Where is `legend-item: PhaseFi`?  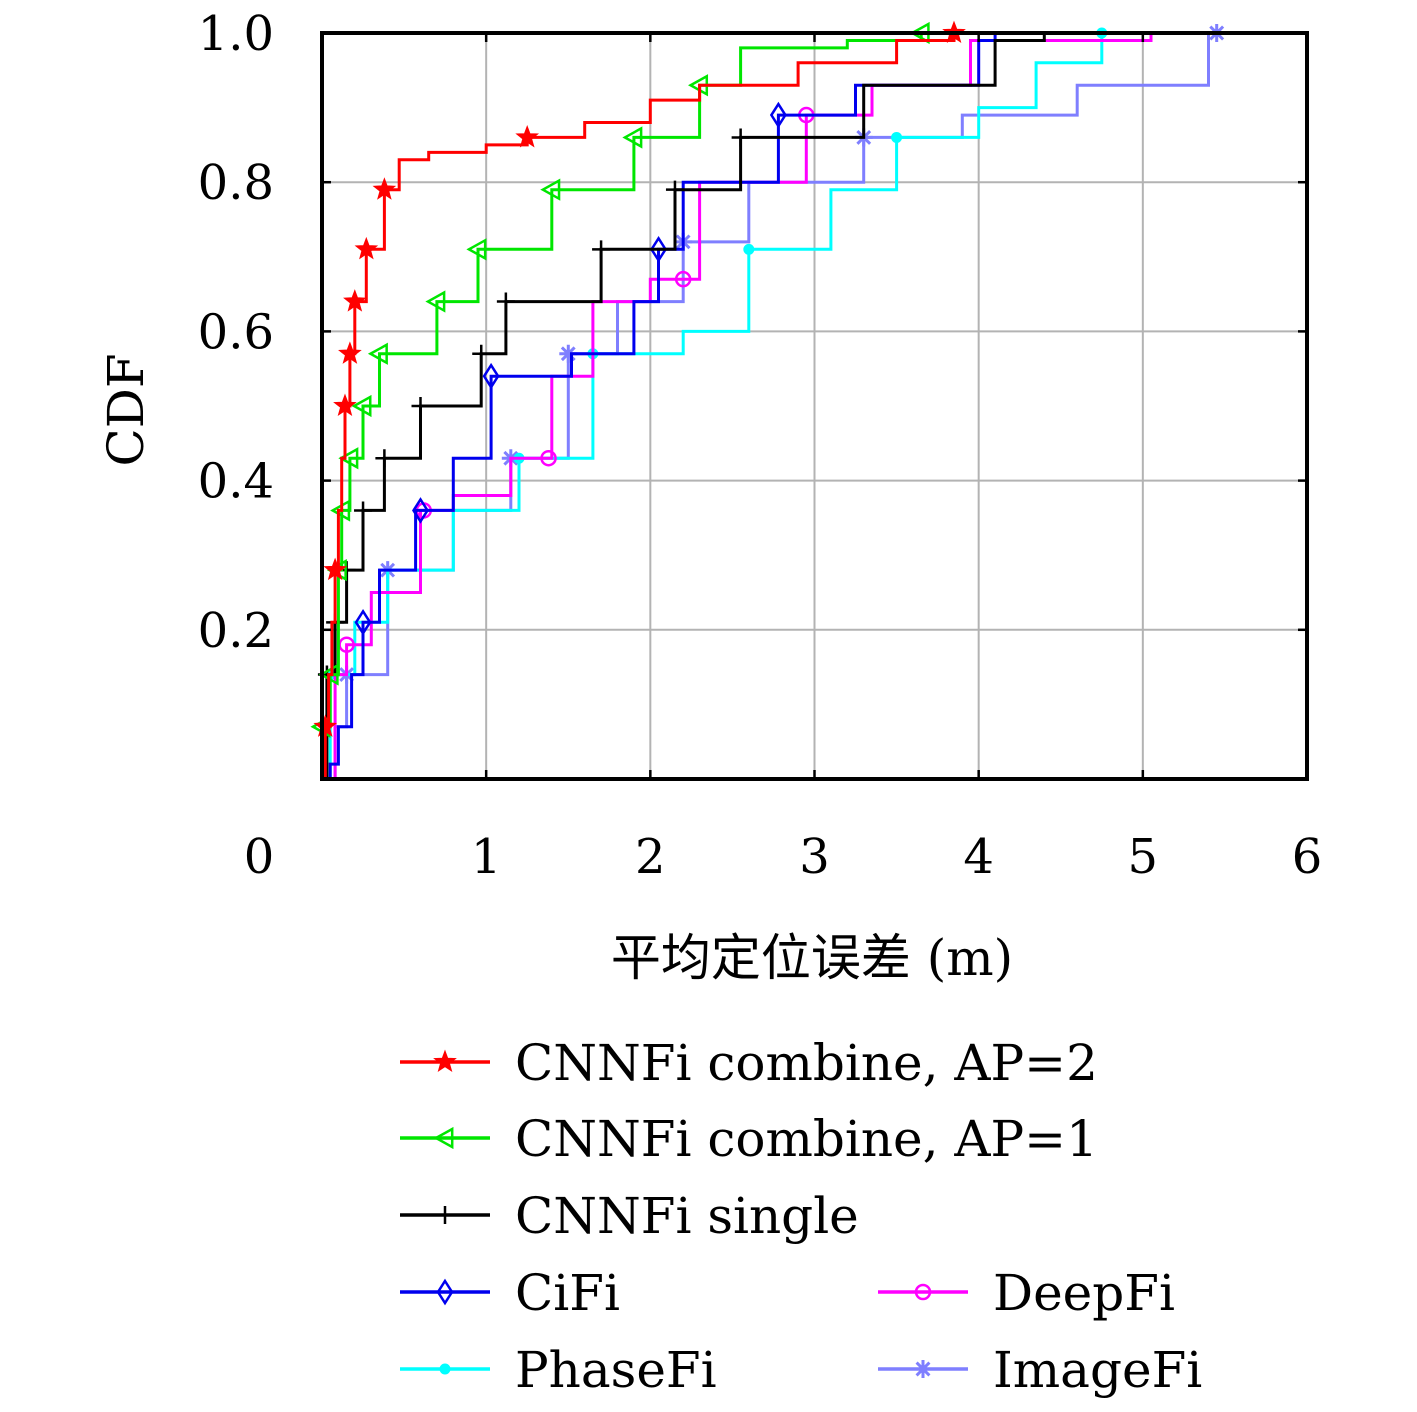 legend-item: PhaseFi is located at coordinates (558, 1370).